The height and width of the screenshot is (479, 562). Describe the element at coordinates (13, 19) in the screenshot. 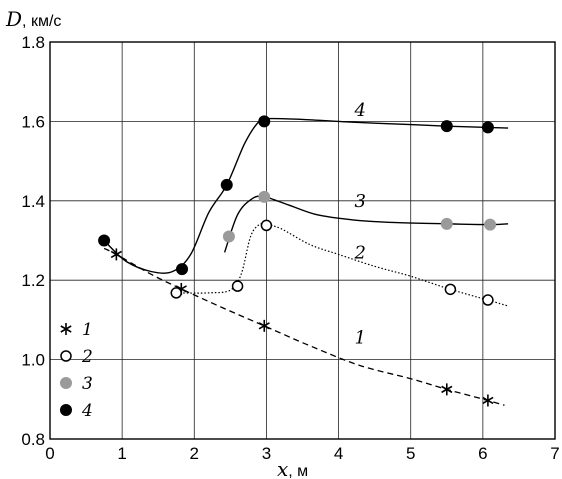

I see `y-axis-label: D` at that location.